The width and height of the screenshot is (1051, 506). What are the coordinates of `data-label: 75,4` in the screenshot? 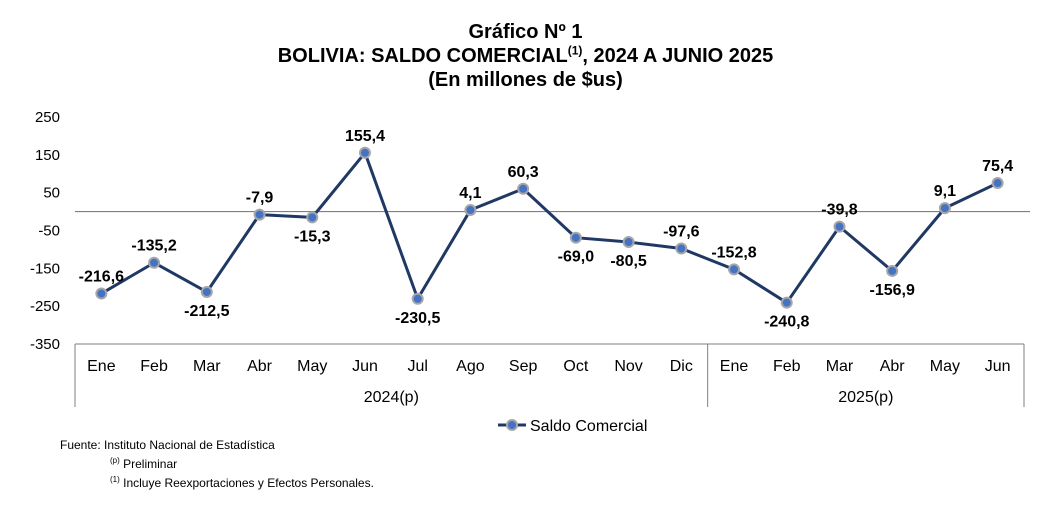 It's located at (997, 166).